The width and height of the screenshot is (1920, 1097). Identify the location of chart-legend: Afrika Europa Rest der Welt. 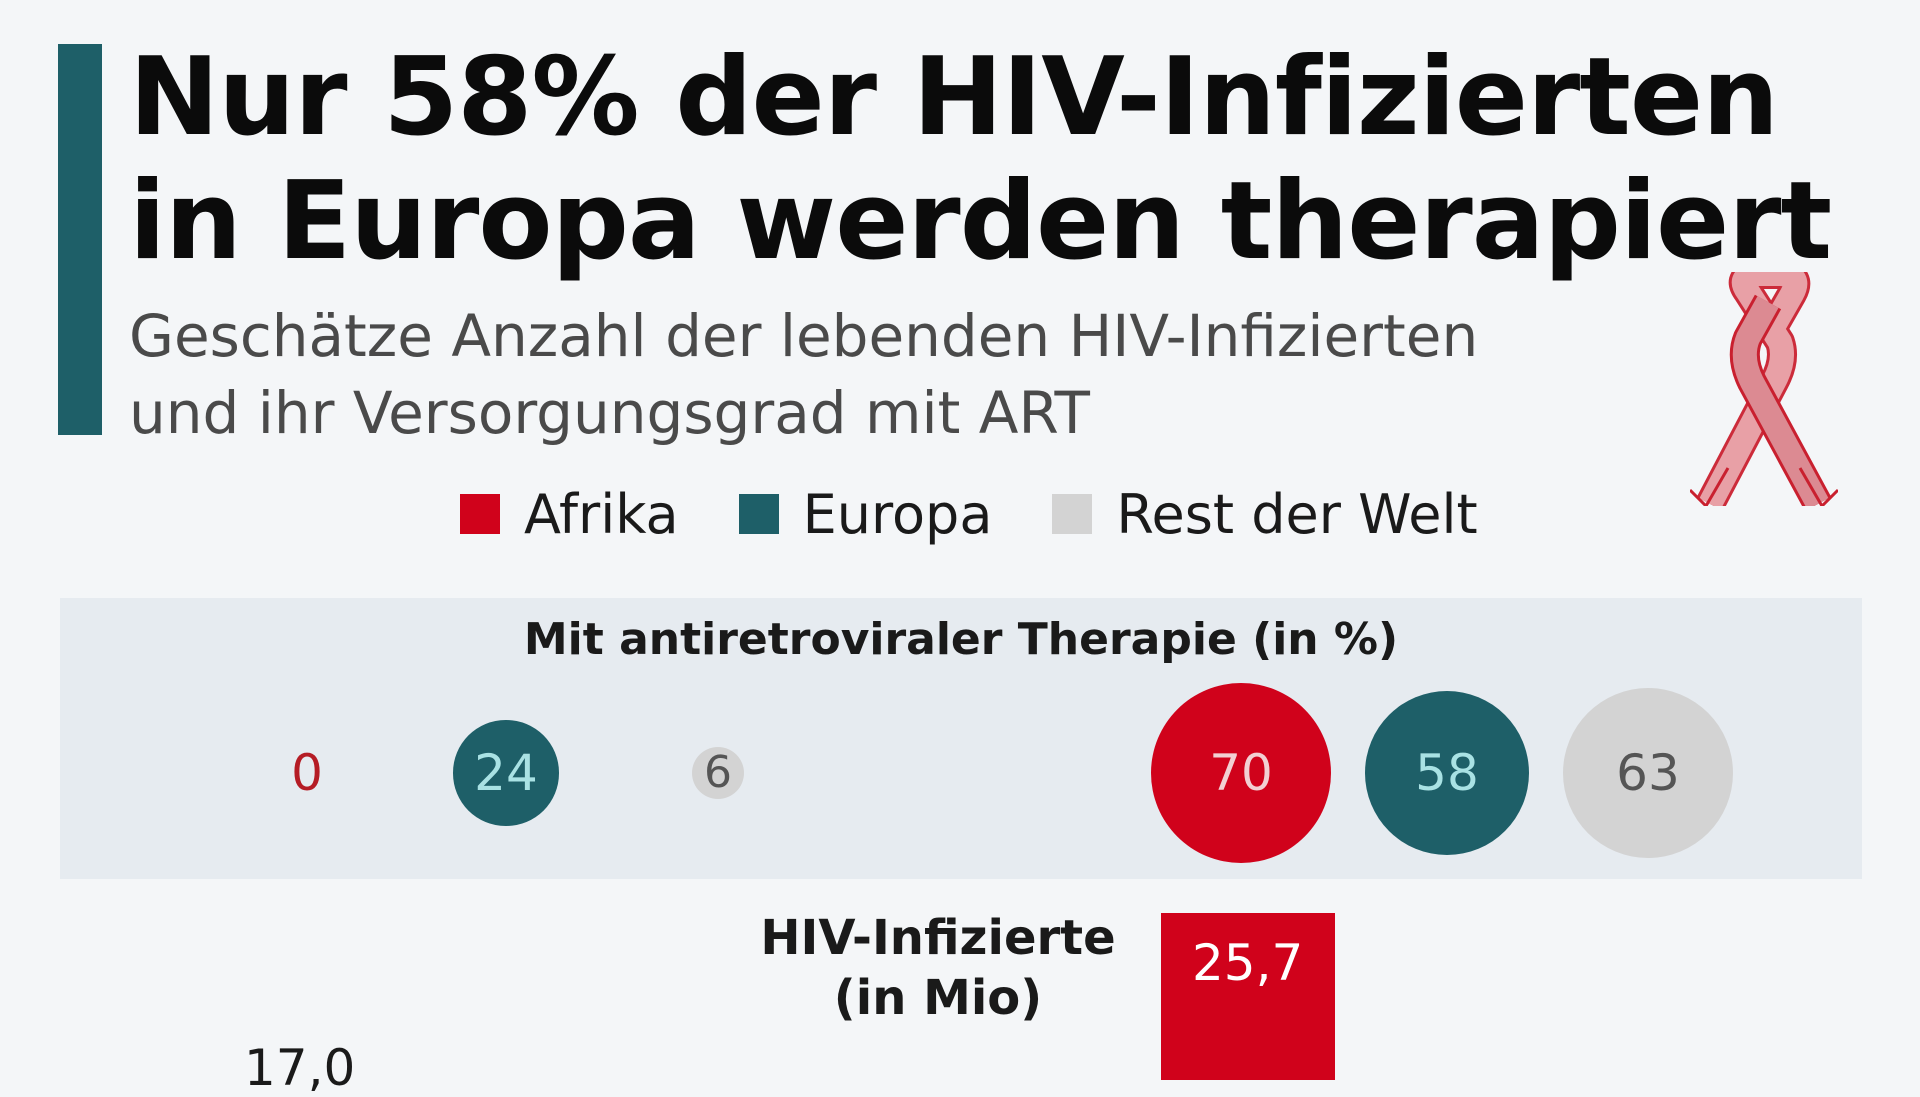
(999, 514).